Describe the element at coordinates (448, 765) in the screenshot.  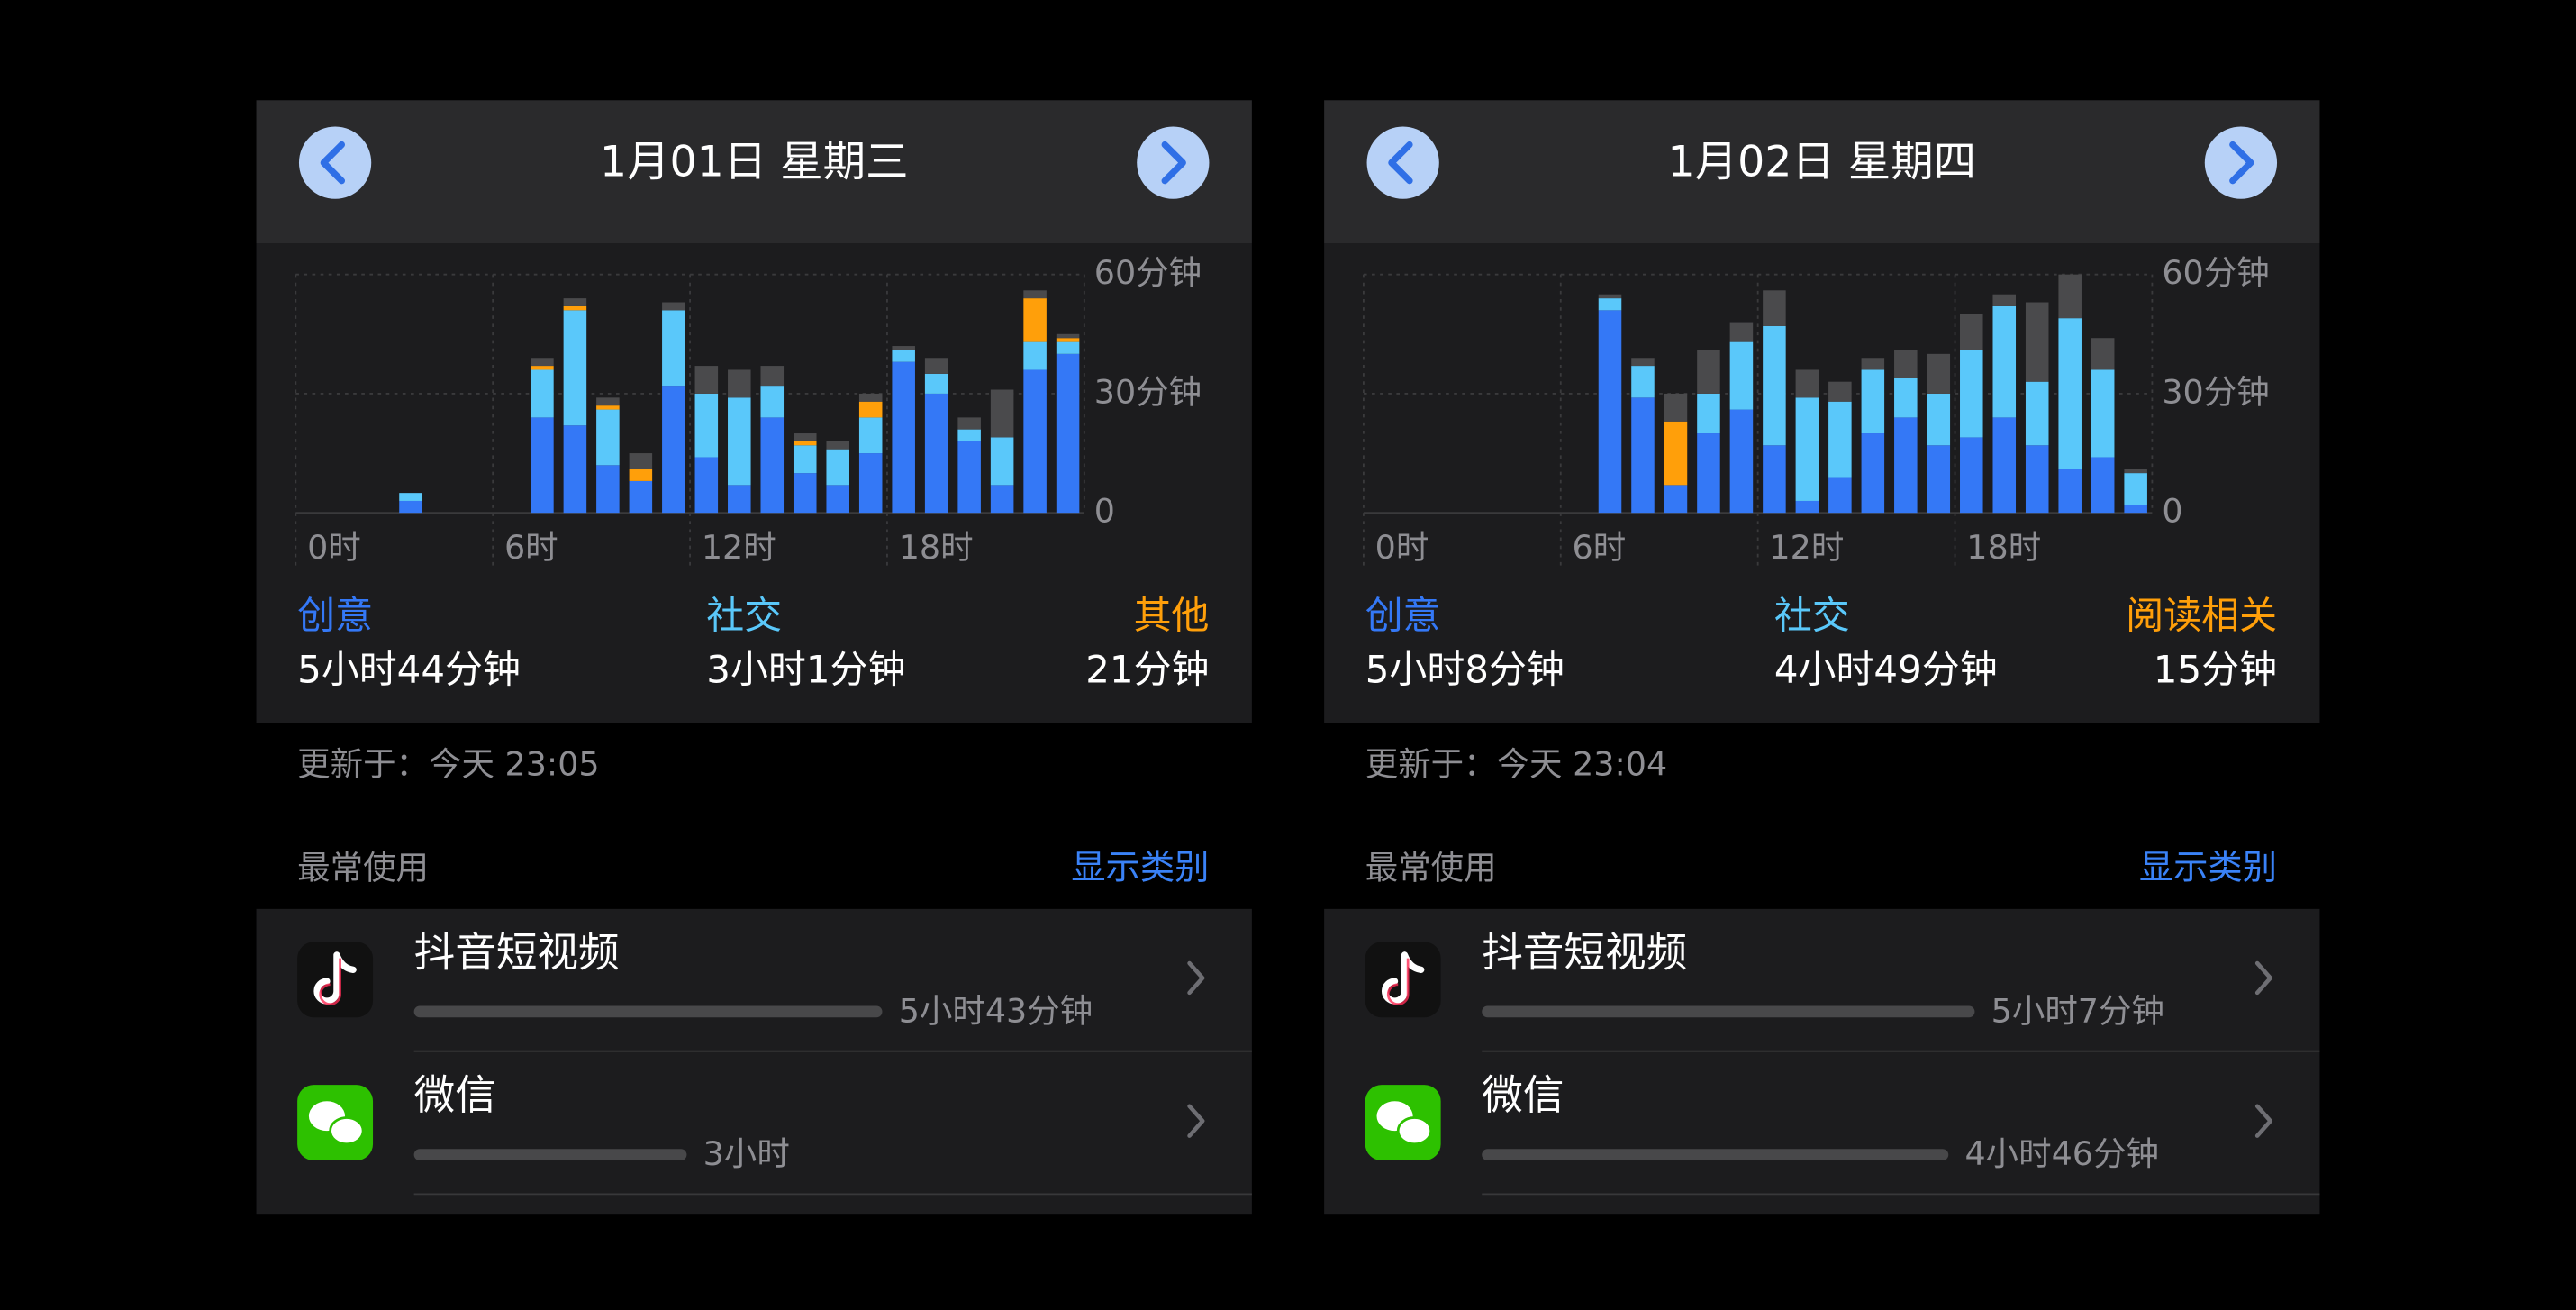
I see `updated-time: 更新于：今天 23:05` at that location.